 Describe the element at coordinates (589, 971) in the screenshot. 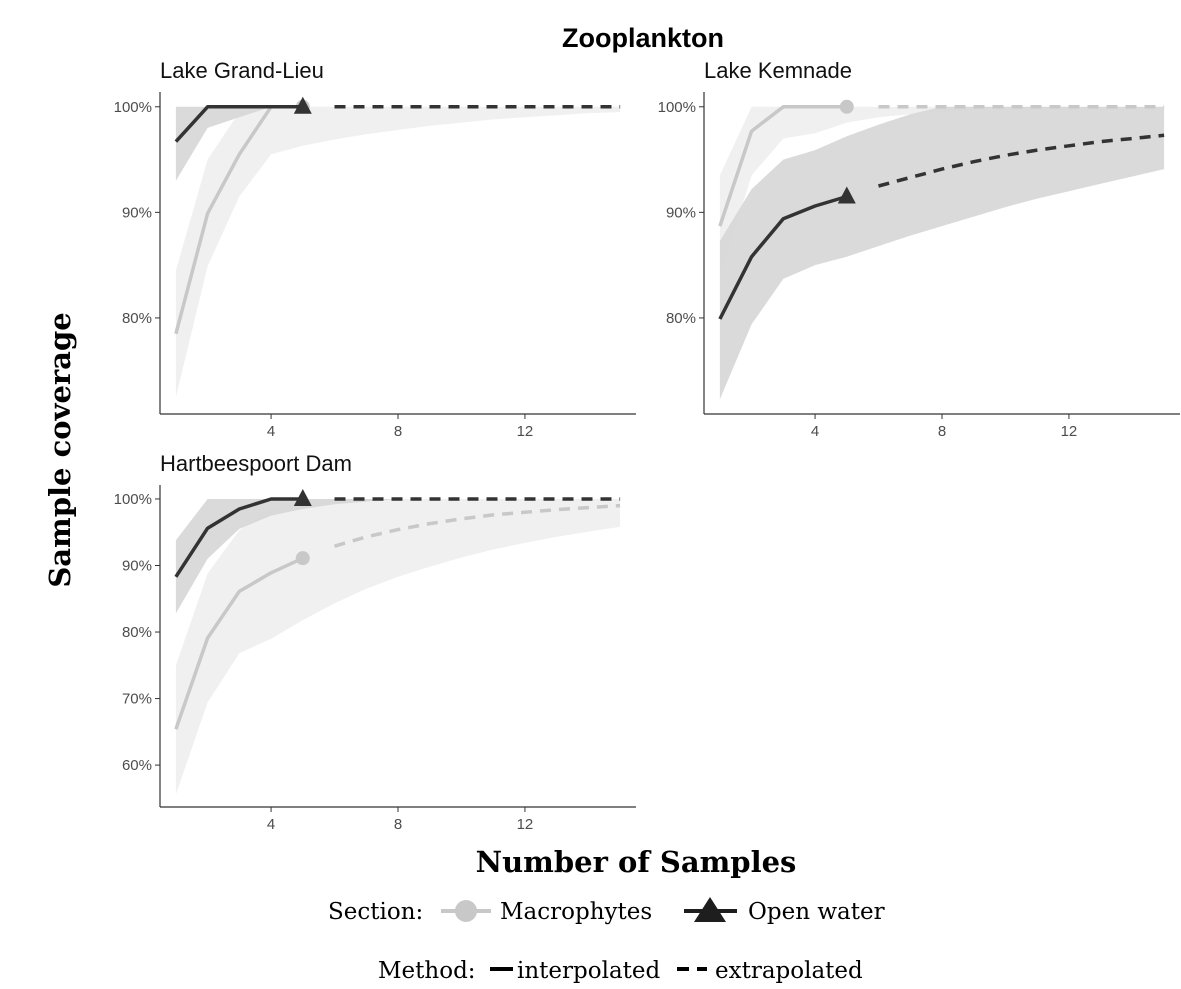

I see `legend-interpolated-label: interpolated` at that location.